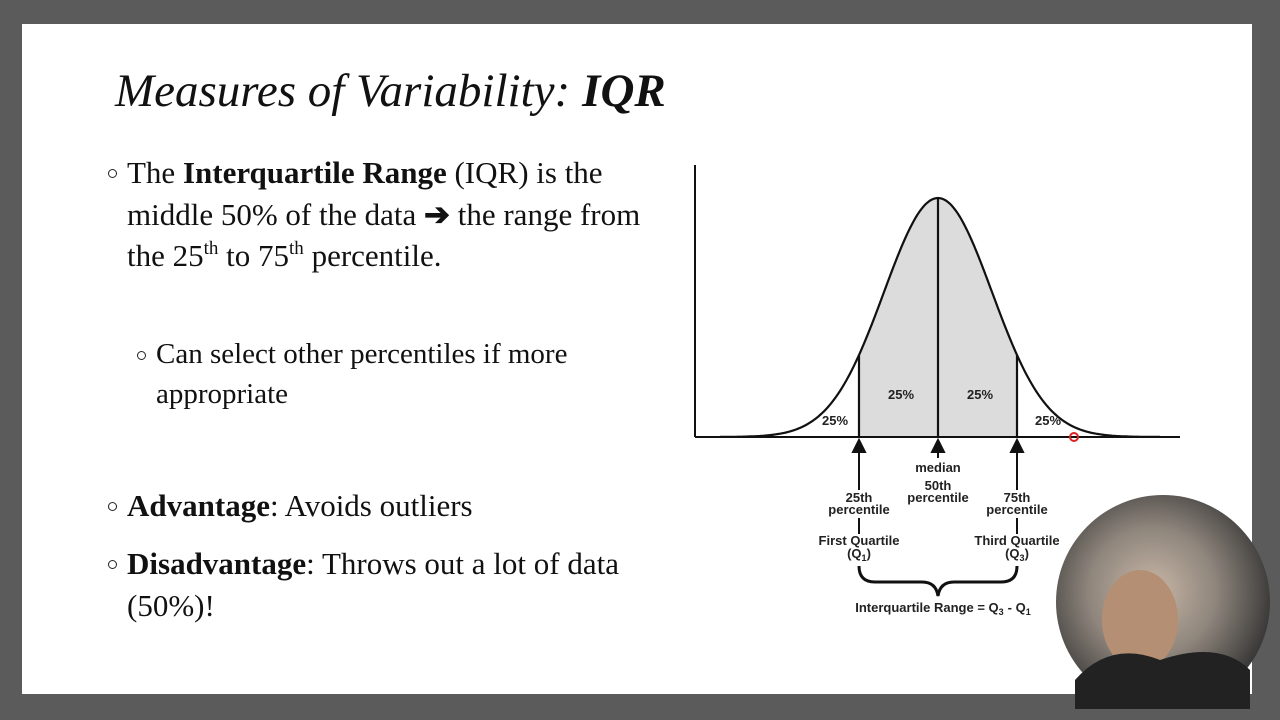  Describe the element at coordinates (926, 607) in the screenshot. I see `formula-text: Interquartile Range = Q` at that location.